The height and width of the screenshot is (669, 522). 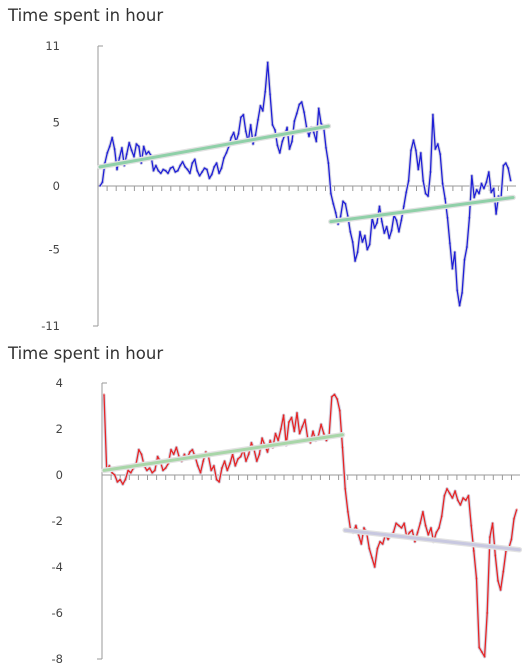 I want to click on trendline, so click(x=214, y=146).